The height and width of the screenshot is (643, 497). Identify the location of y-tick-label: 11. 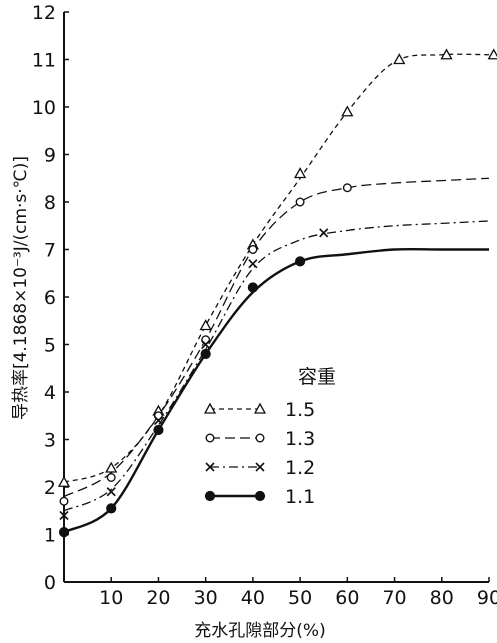
(44, 61).